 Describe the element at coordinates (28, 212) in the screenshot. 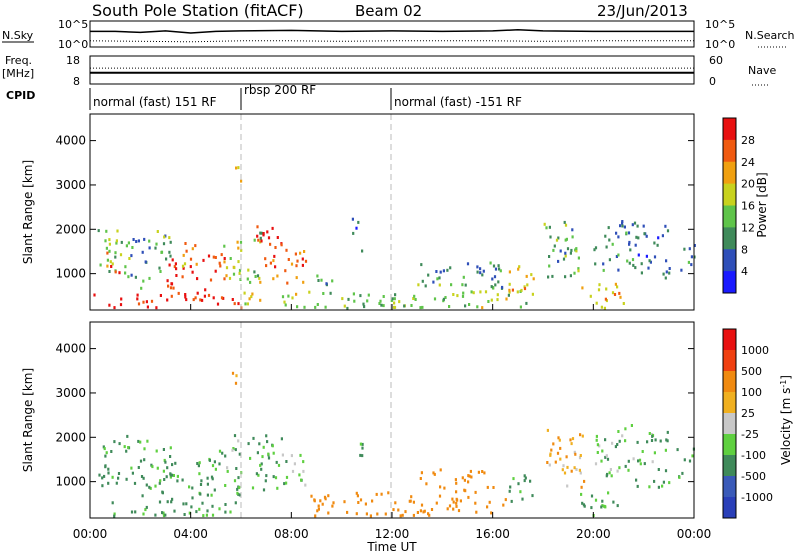

I see `power-y-axis-label: Slant Range [km]` at that location.